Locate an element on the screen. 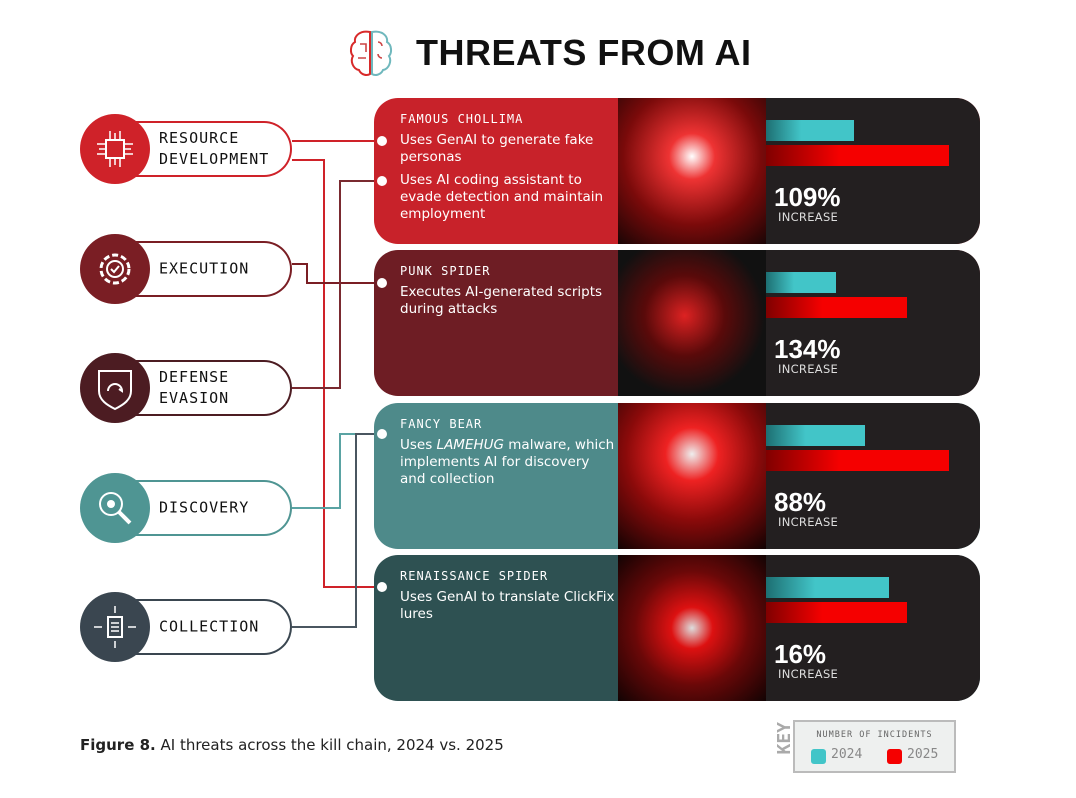 This screenshot has height=798, width=1076. header: THREATS FROM AI is located at coordinates (549, 53).